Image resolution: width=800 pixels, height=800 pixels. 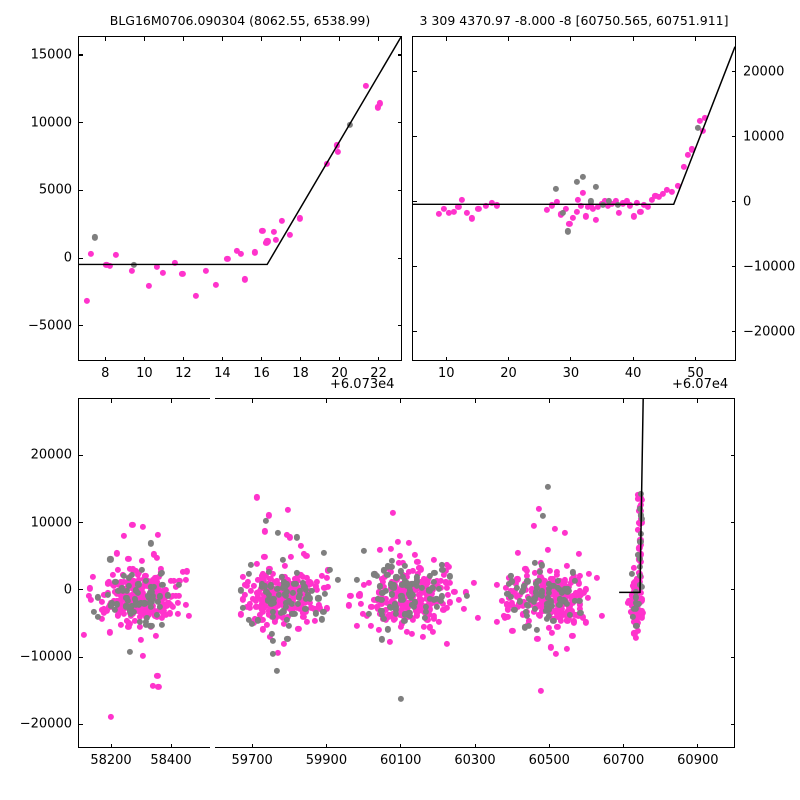 What do you see at coordinates (51, 455) in the screenshot?
I see `y-tick-label: 20000` at bounding box center [51, 455].